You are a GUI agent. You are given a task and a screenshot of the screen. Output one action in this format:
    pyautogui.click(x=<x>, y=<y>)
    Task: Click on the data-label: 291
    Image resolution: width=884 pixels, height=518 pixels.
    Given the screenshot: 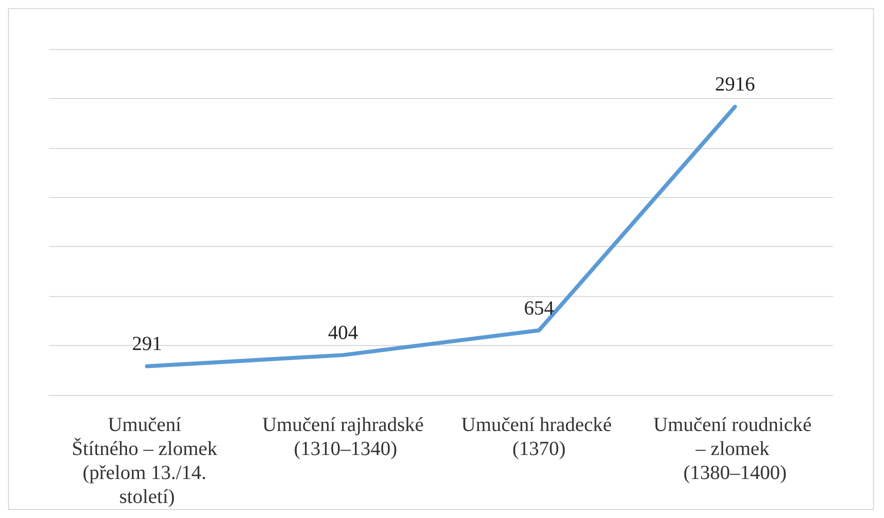 What is the action you would take?
    pyautogui.click(x=147, y=344)
    